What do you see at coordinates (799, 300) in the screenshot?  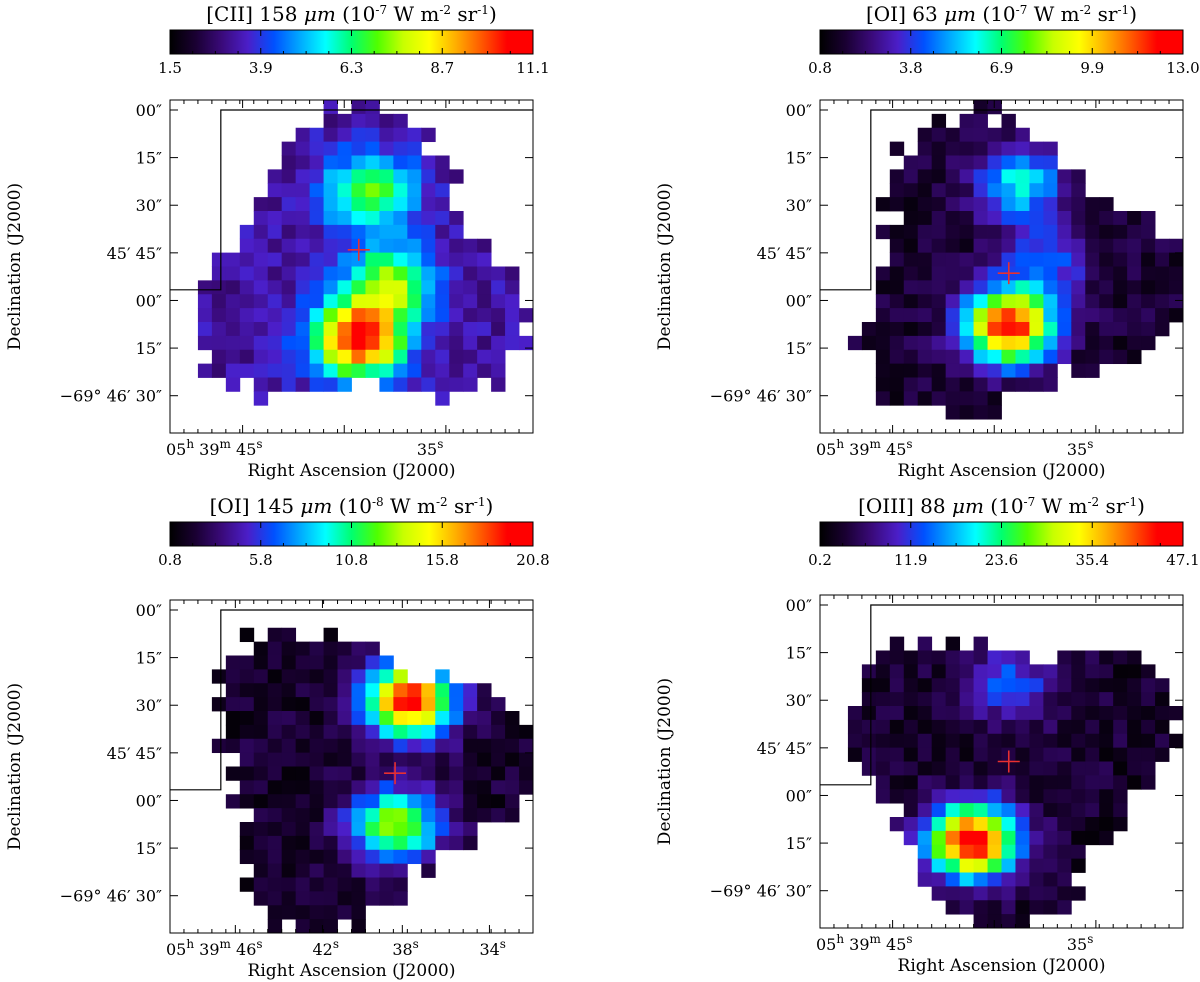 I see `y-tick-label: 00″` at bounding box center [799, 300].